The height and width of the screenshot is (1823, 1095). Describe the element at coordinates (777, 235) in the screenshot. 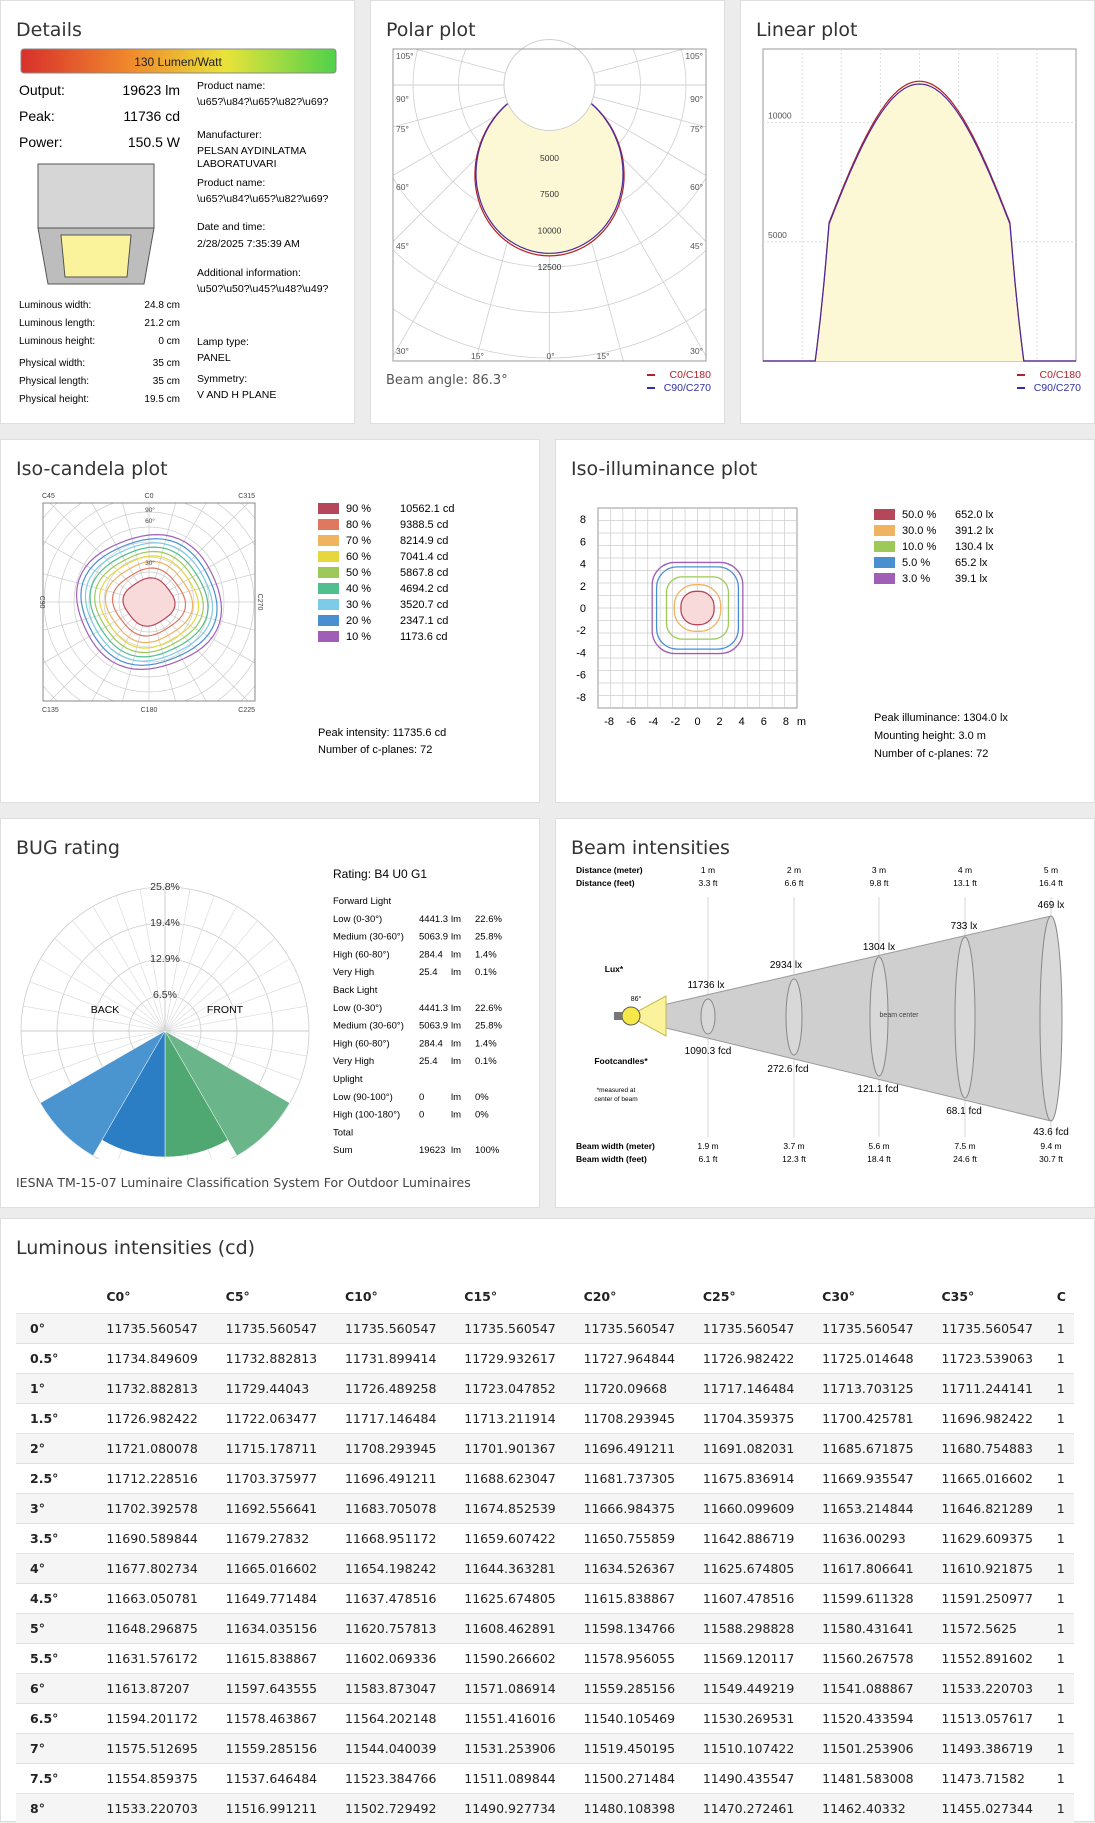

I see `linear-tick: 5000` at that location.